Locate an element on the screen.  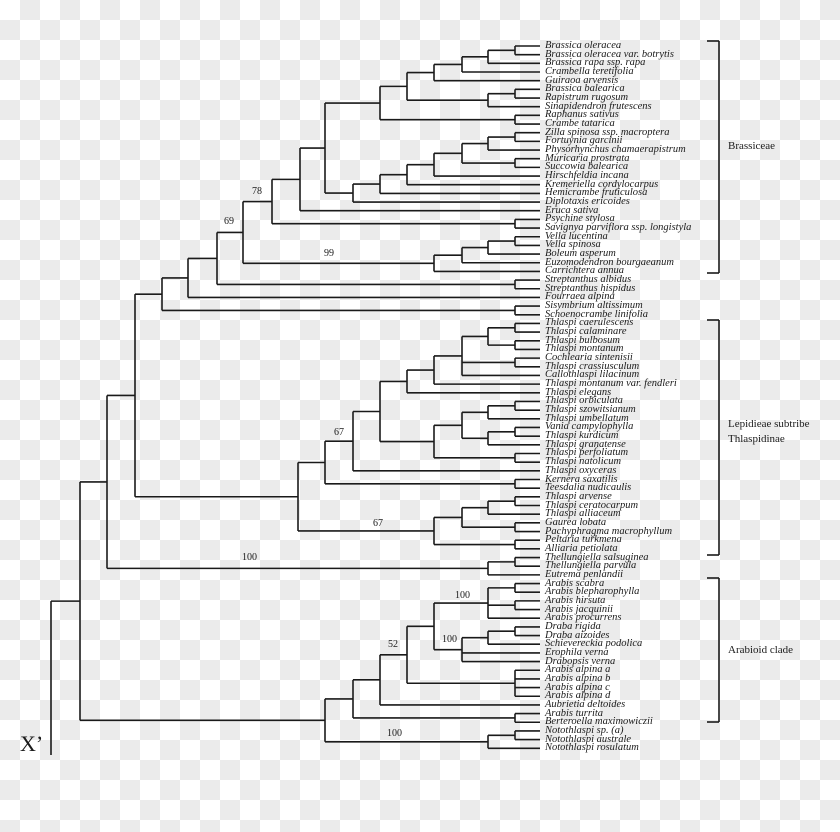
taxon-label: Sinapidendron frutescens is located at coordinates (598, 106).